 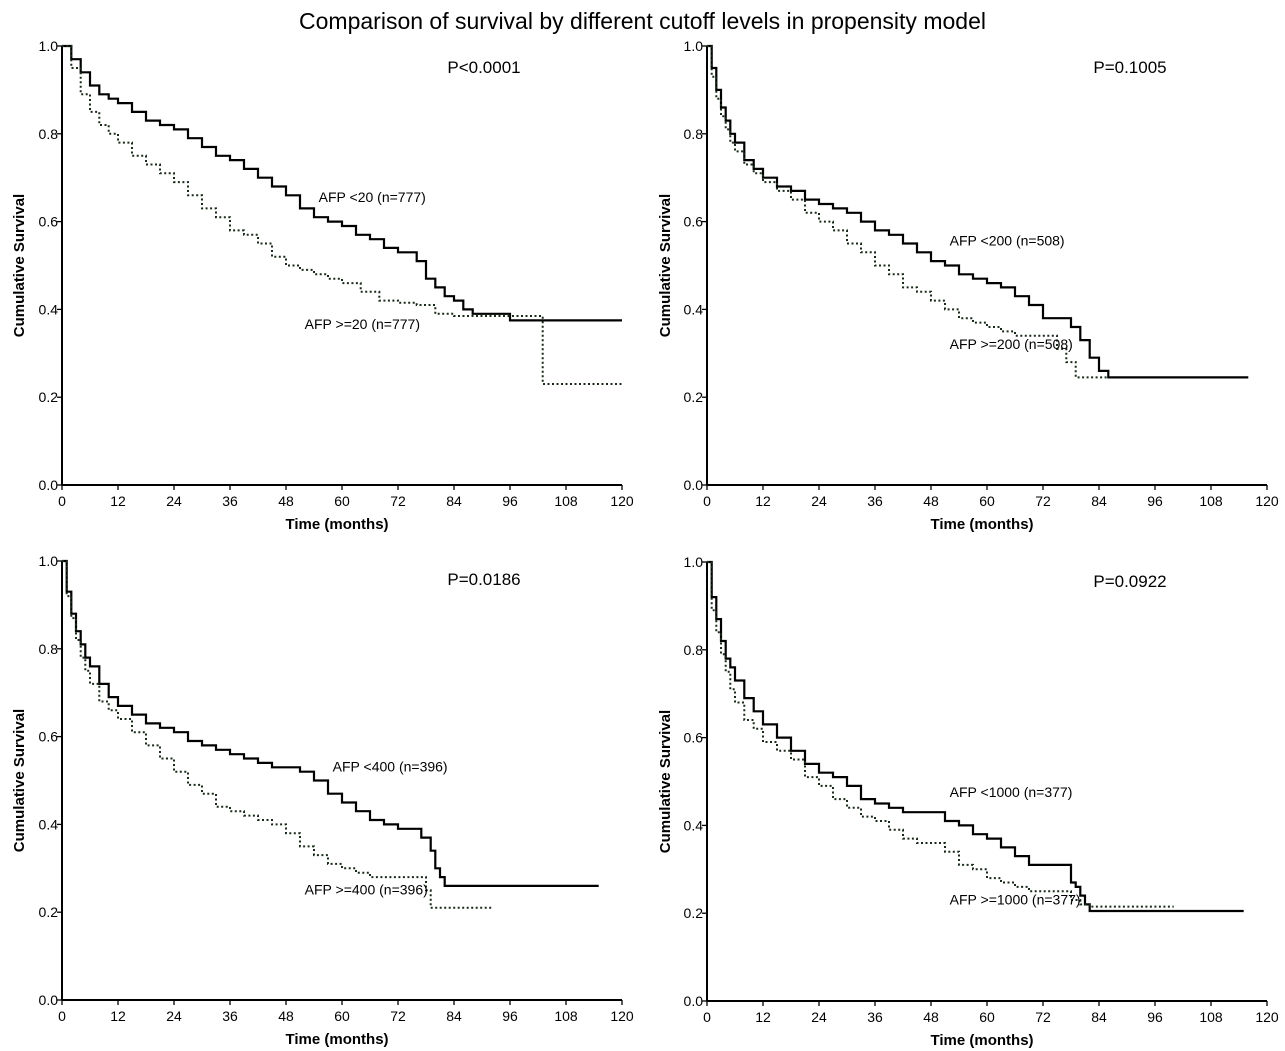 What do you see at coordinates (362, 324) in the screenshot?
I see `series-label-high-afp: AFP >=20 (n=777)` at bounding box center [362, 324].